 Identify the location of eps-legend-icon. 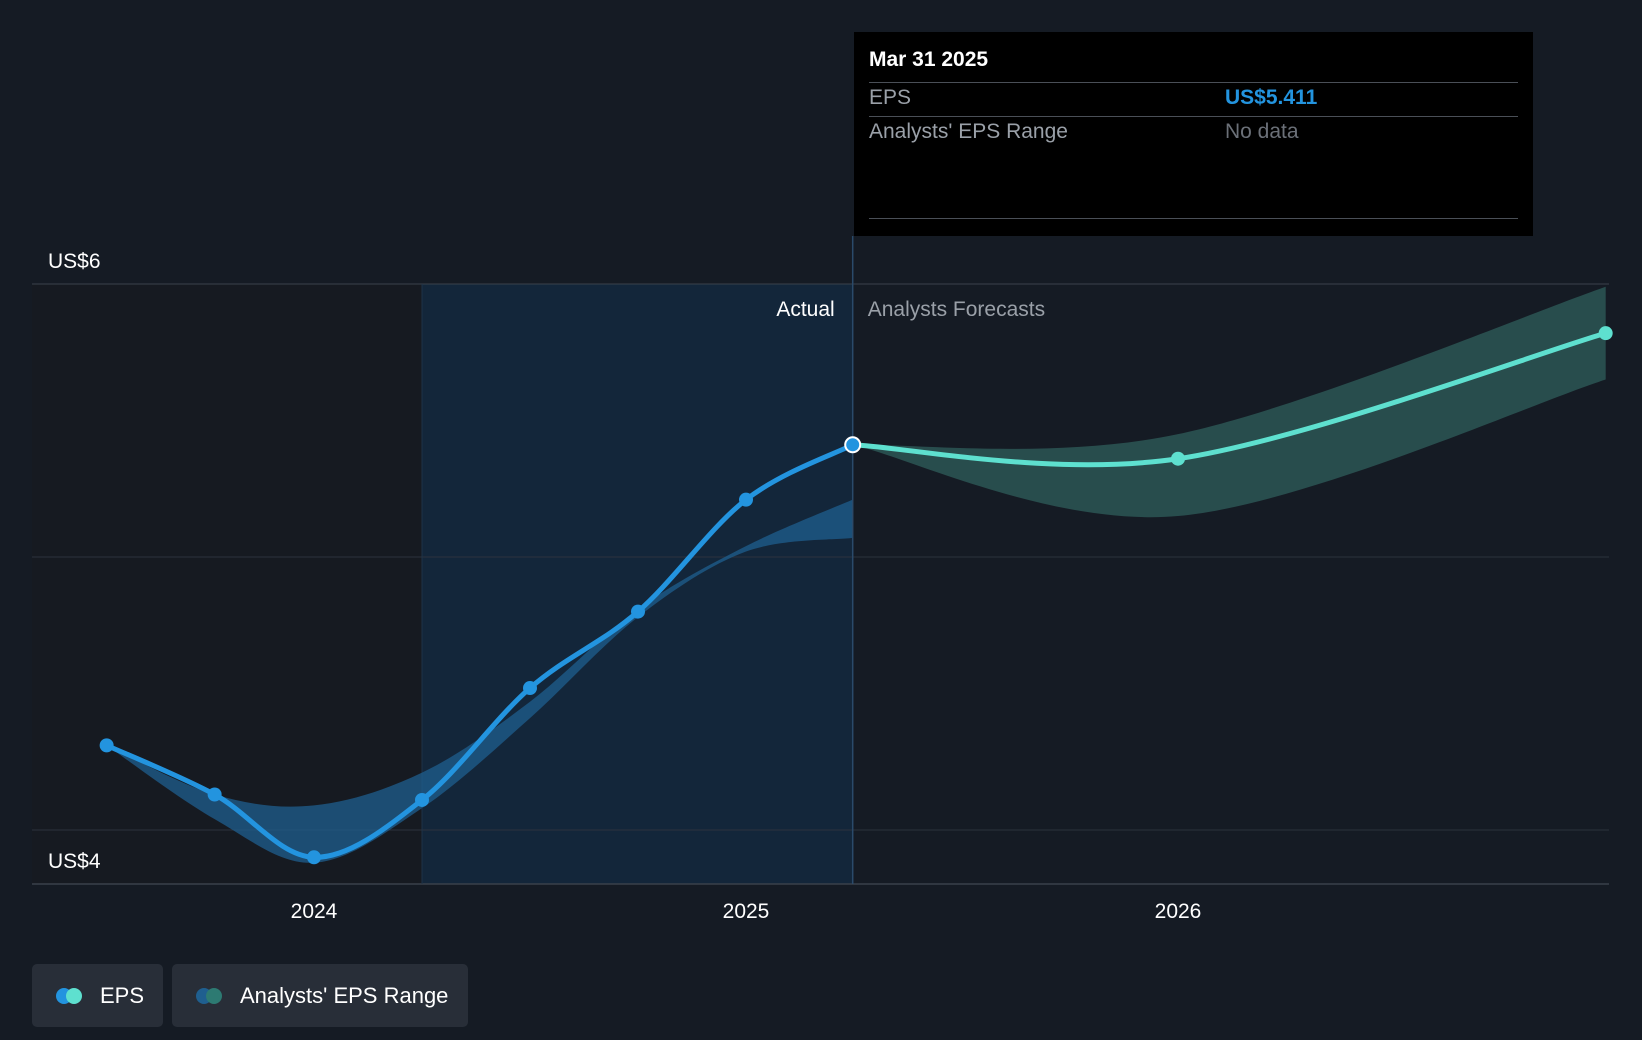
(72, 995).